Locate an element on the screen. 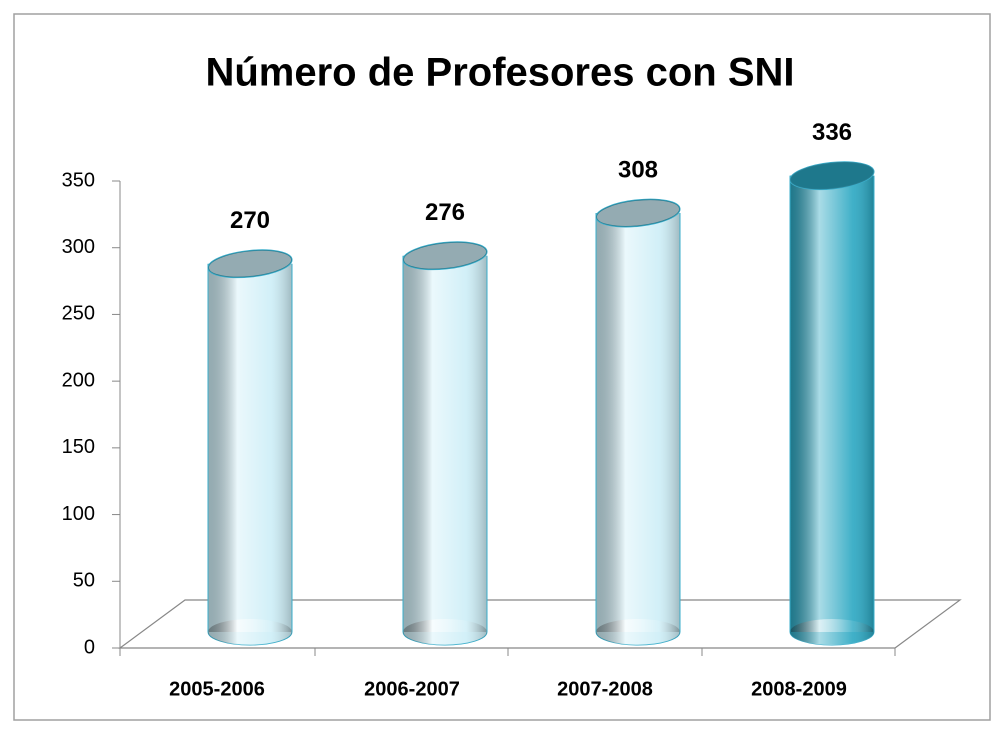 This screenshot has width=1000, height=740. data-label: 308 is located at coordinates (638, 169).